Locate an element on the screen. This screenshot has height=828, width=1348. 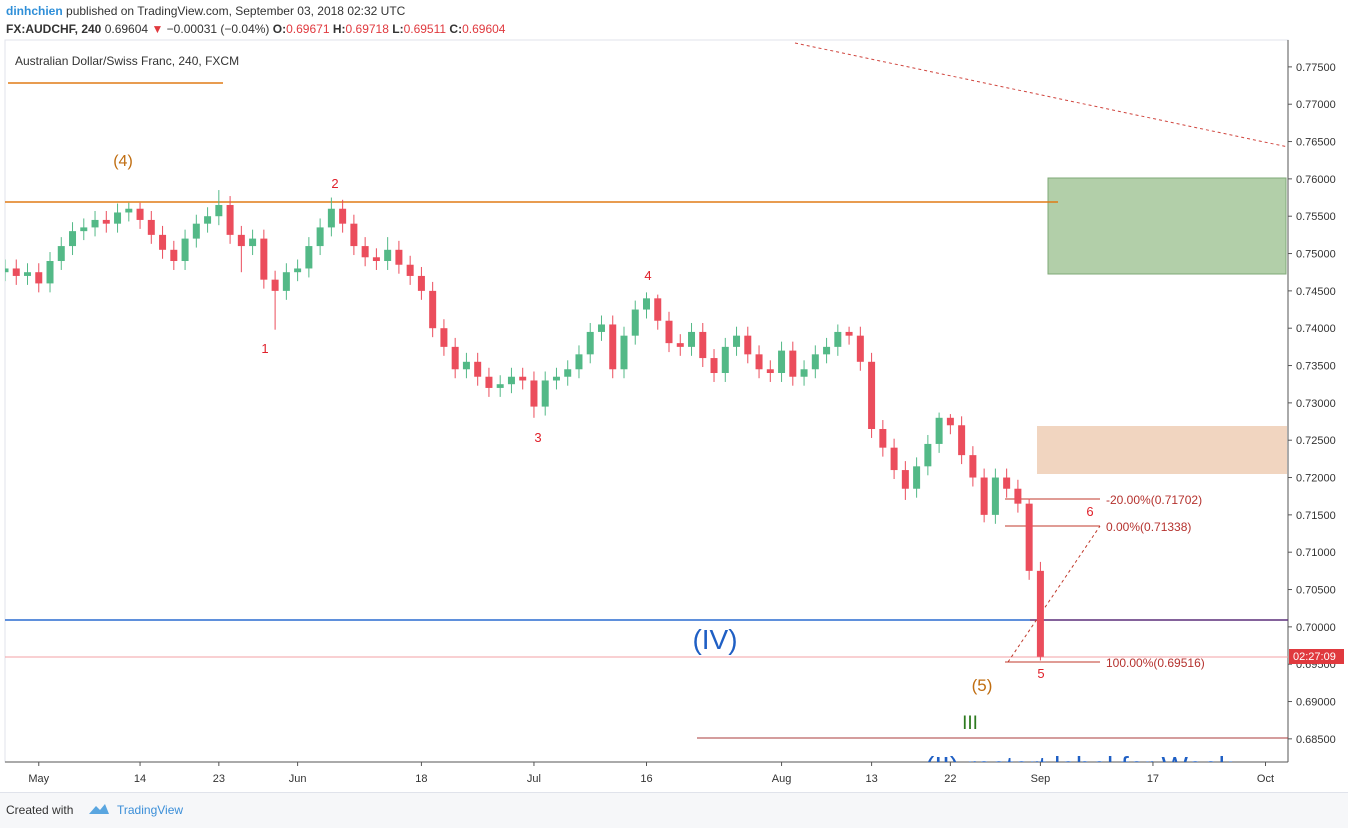
ohlc-key: H: is located at coordinates (339, 29).